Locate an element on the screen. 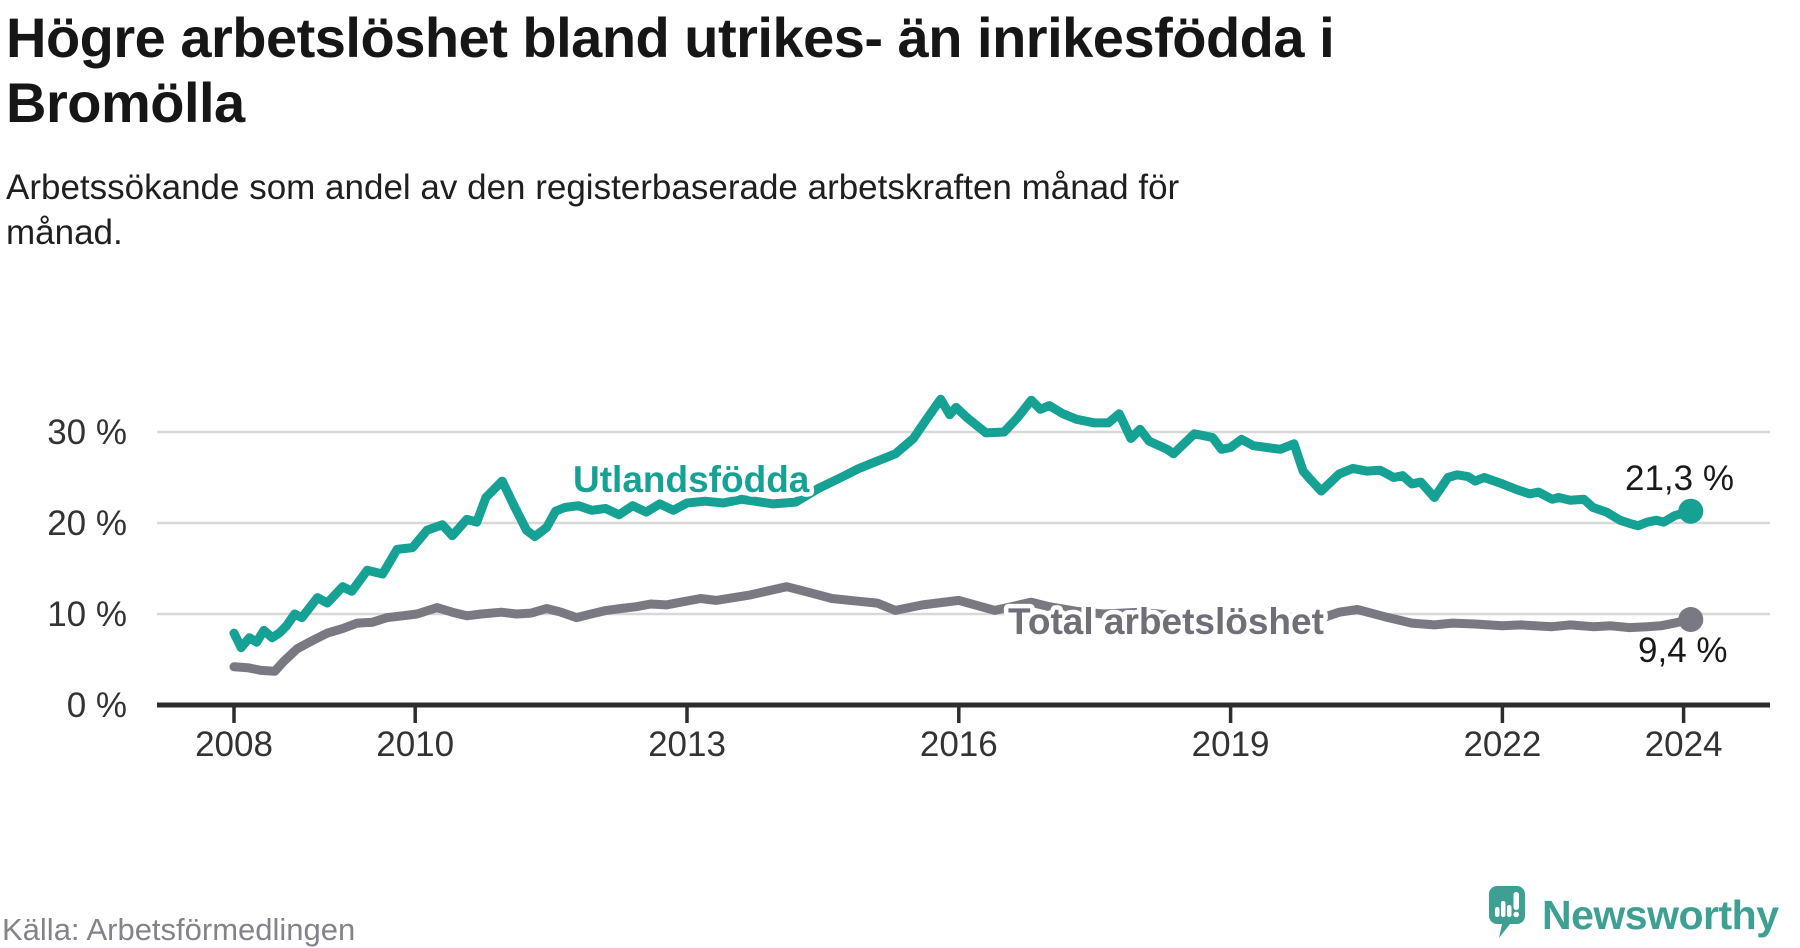 The width and height of the screenshot is (1800, 948). end-value-label: 9,4 % is located at coordinates (1683, 650).